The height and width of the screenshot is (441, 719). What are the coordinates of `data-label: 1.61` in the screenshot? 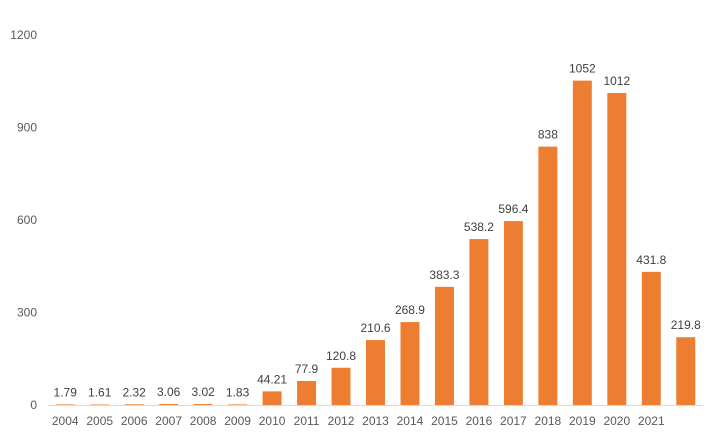 It's located at (100, 393).